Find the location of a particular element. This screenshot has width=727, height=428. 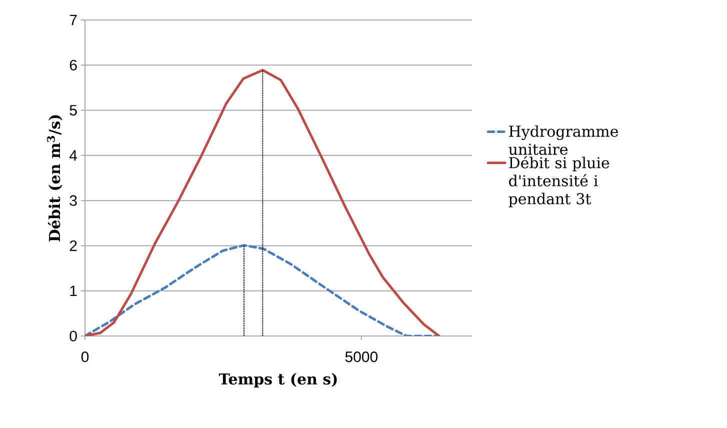

x-tick-label: 5000 is located at coordinates (361, 357).